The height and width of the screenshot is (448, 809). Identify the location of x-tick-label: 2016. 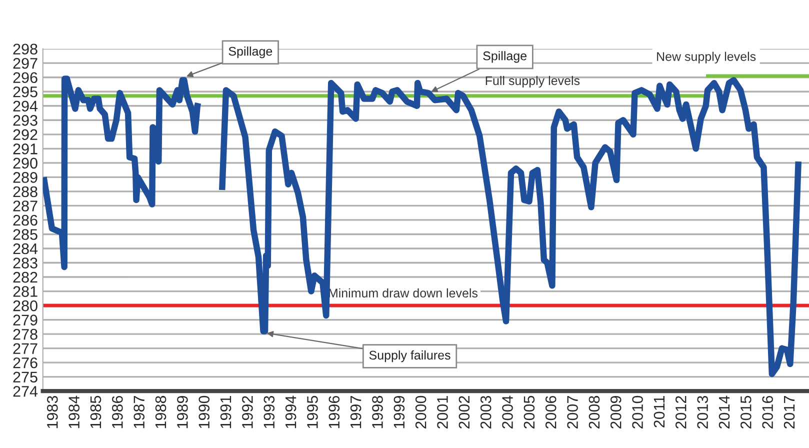
(768, 412).